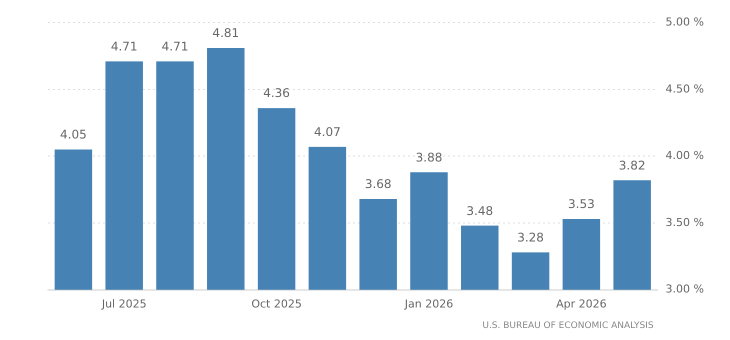  What do you see at coordinates (568, 325) in the screenshot?
I see `text: U.S. BUREAU OF ECONOMIC ANALYSIS` at bounding box center [568, 325].